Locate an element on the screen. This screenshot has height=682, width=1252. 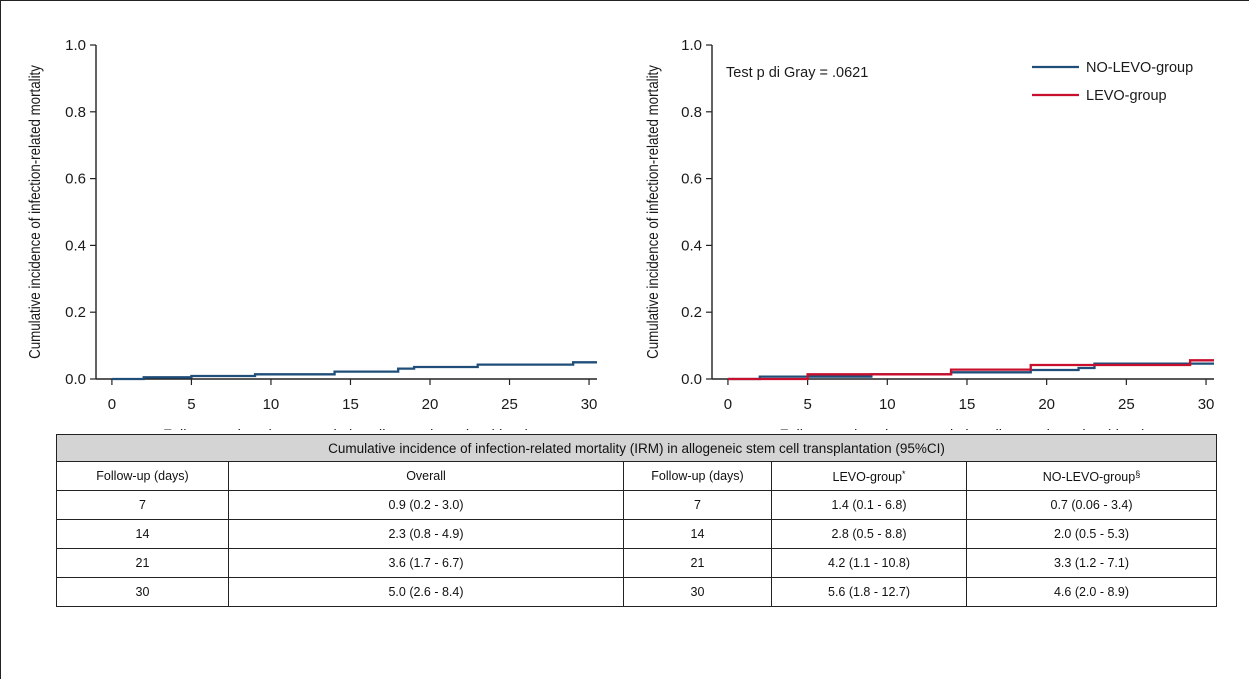
table-cell: 4.2 (1.1 - 10.8) is located at coordinates (869, 563).